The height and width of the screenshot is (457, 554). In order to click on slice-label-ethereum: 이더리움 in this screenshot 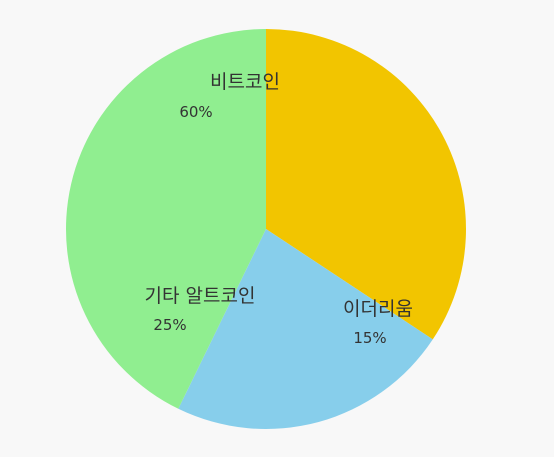, I will do `click(378, 309)`.